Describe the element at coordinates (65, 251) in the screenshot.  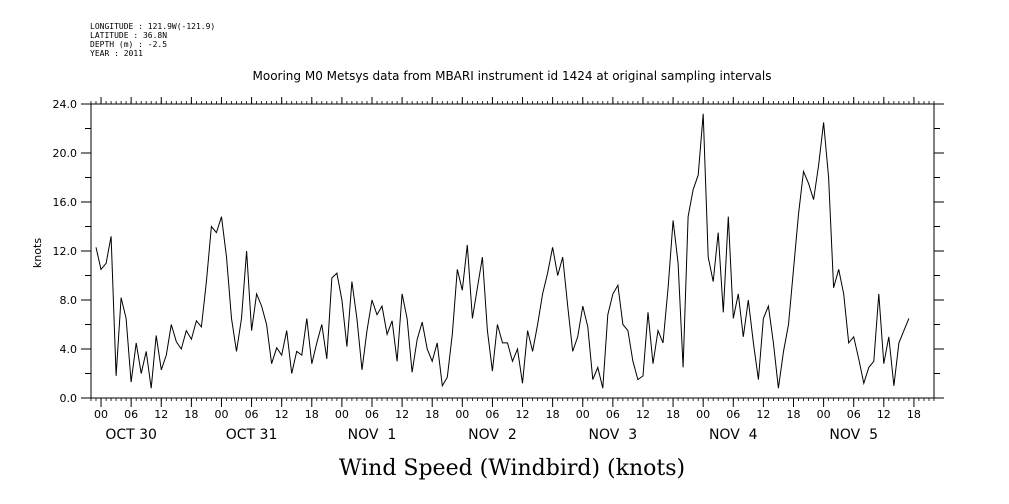
I see `y-tick-label: 12.0` at that location.